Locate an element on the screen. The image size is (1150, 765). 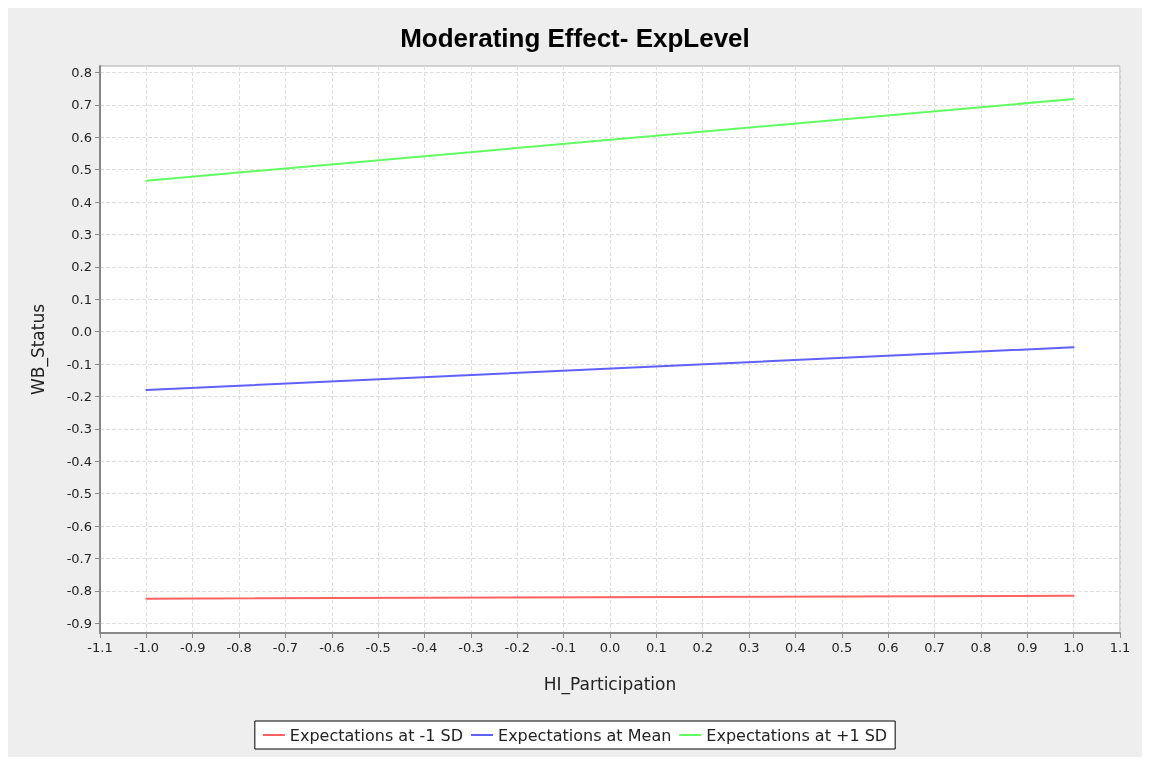
x-tick-label: 1.0 is located at coordinates (1073, 647).